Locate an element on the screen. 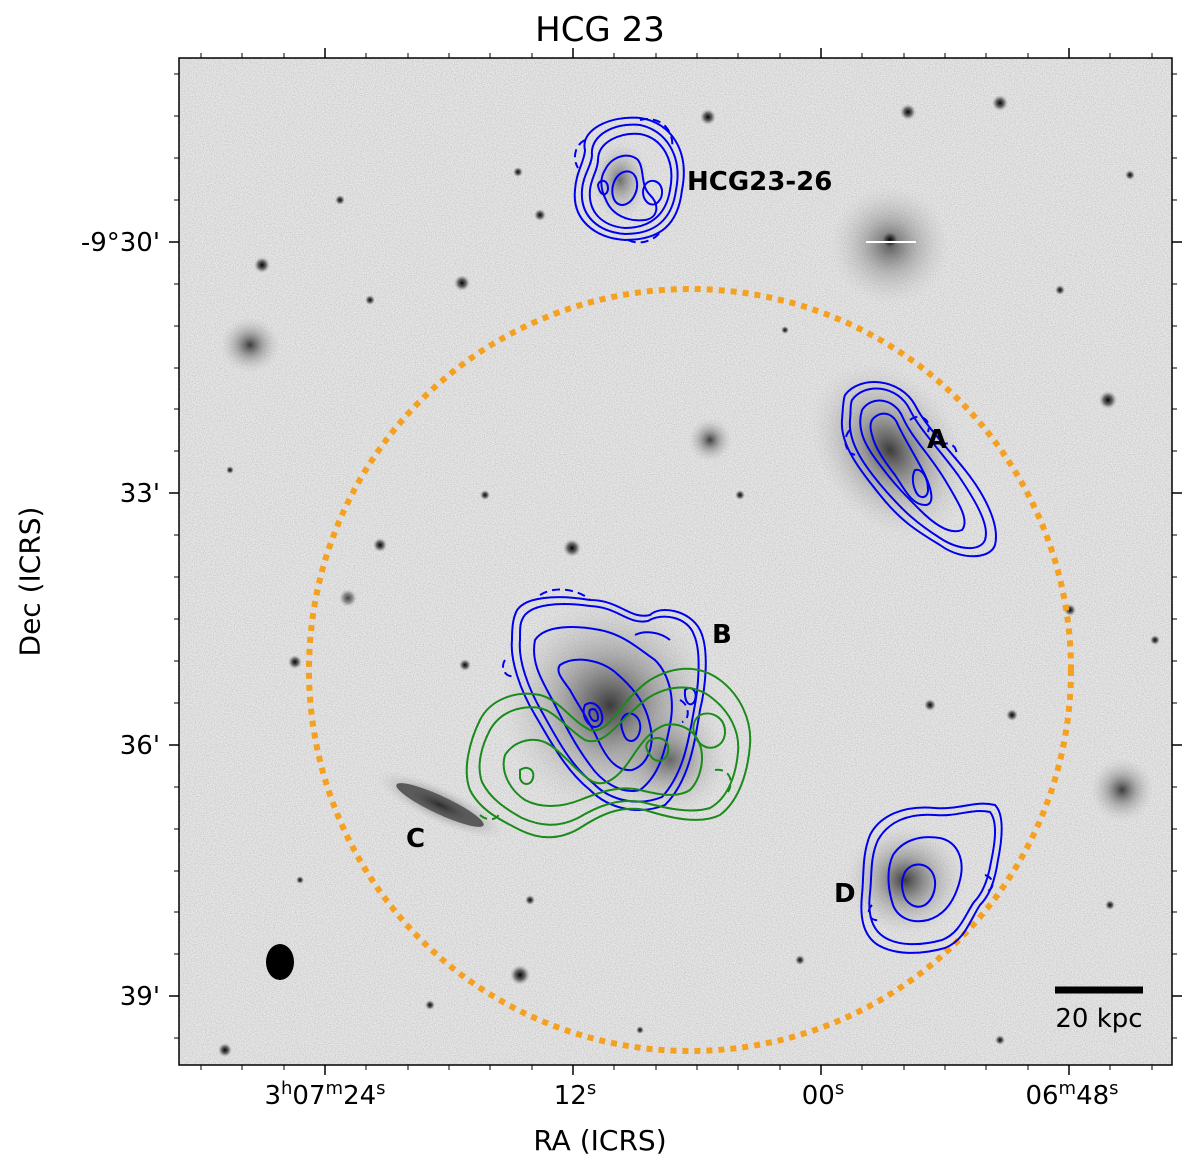  x-tick-label: 12s is located at coordinates (575, 1094).